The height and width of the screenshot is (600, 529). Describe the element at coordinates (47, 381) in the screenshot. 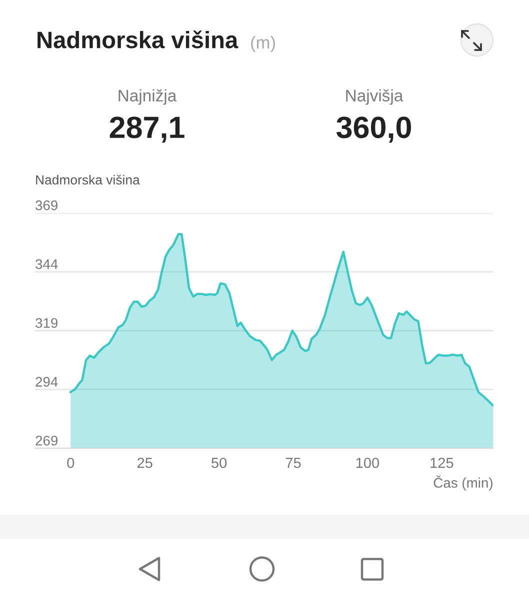

I see `y-tick-label: 294` at that location.